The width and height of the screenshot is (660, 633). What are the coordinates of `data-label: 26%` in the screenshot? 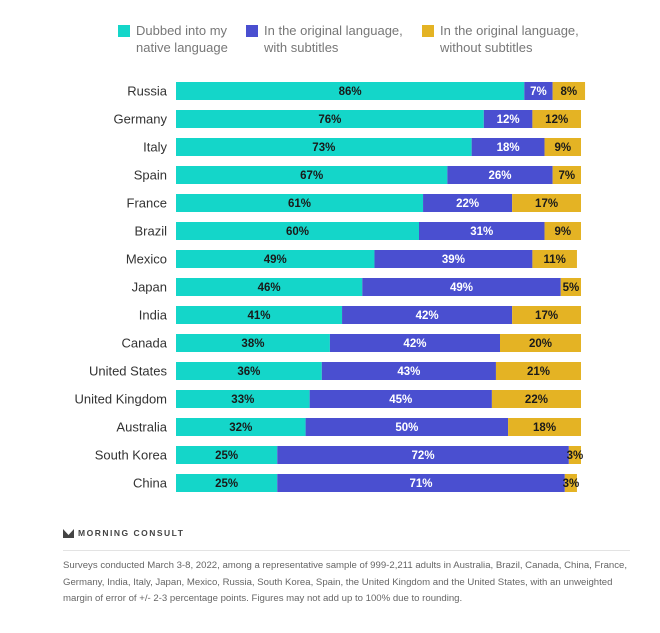 It's located at (499, 176).